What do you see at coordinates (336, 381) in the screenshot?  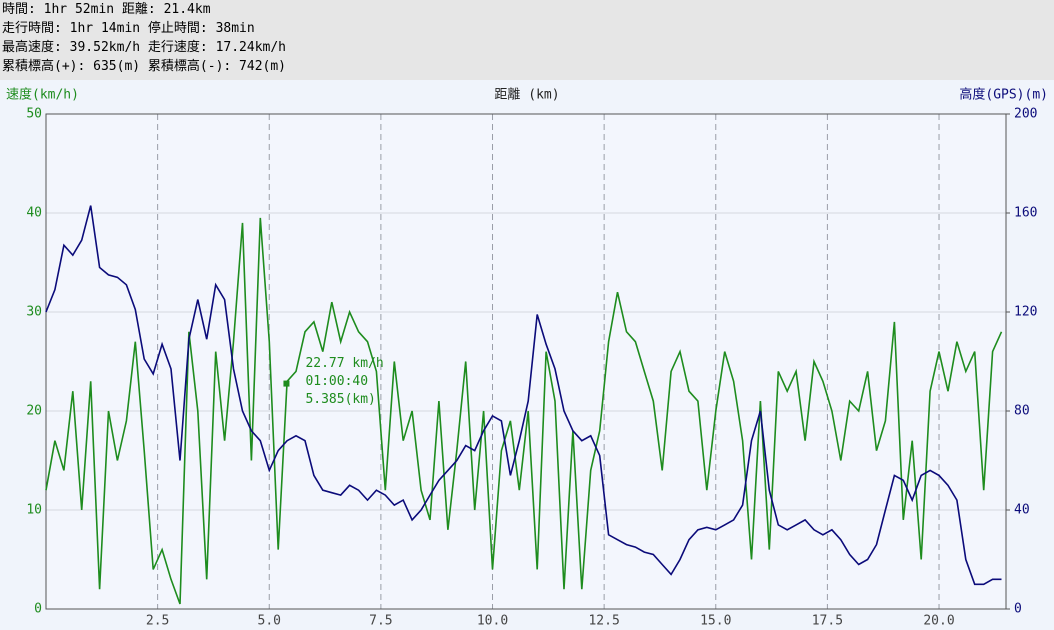 I see `cursor-label: 01:00:40` at bounding box center [336, 381].